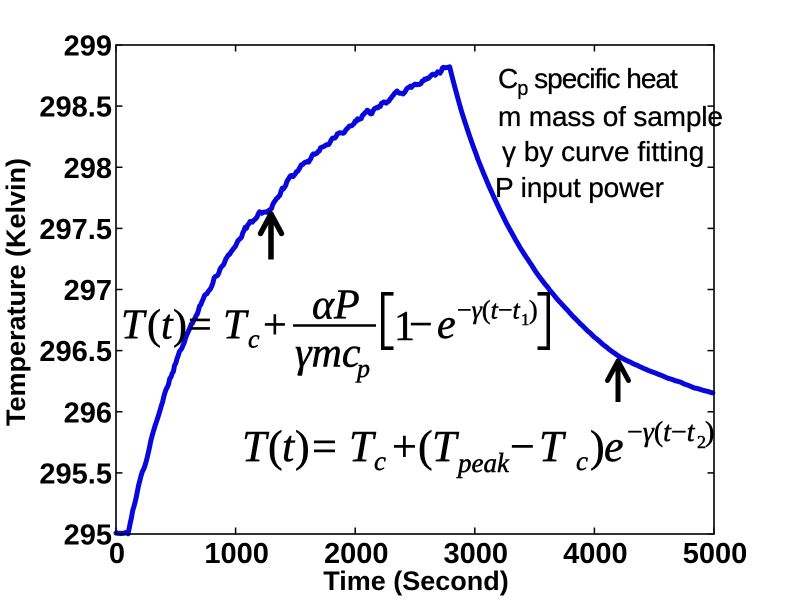 Image resolution: width=787 pixels, height=600 pixels. I want to click on svg-text: p, so click(362, 368).